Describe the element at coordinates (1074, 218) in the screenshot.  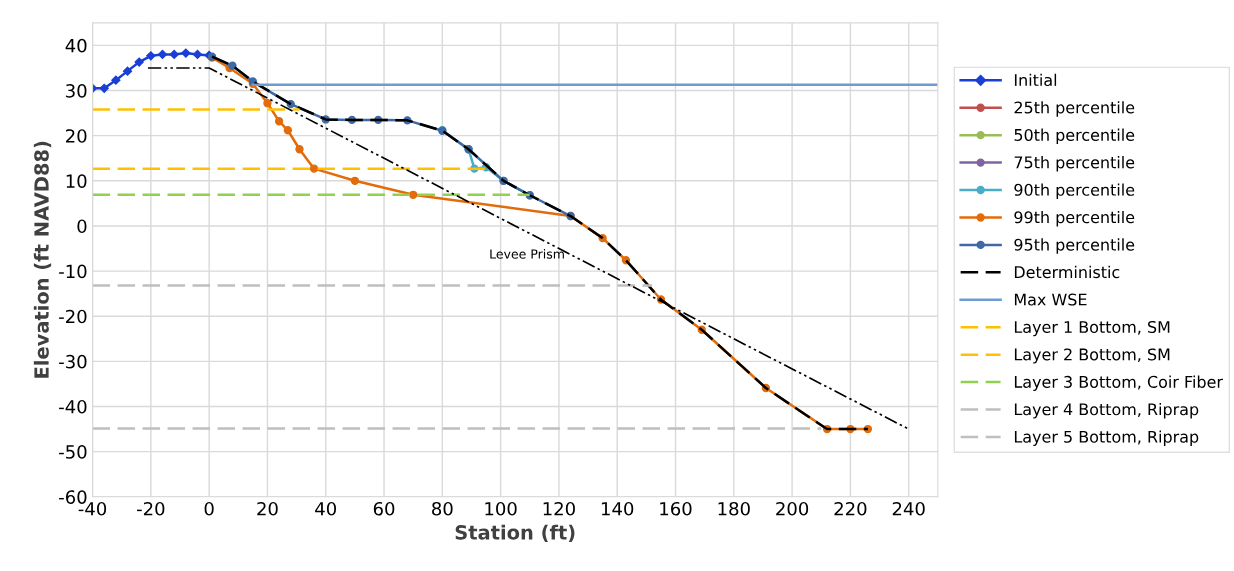
I see `legend-label: 99th percentile` at that location.